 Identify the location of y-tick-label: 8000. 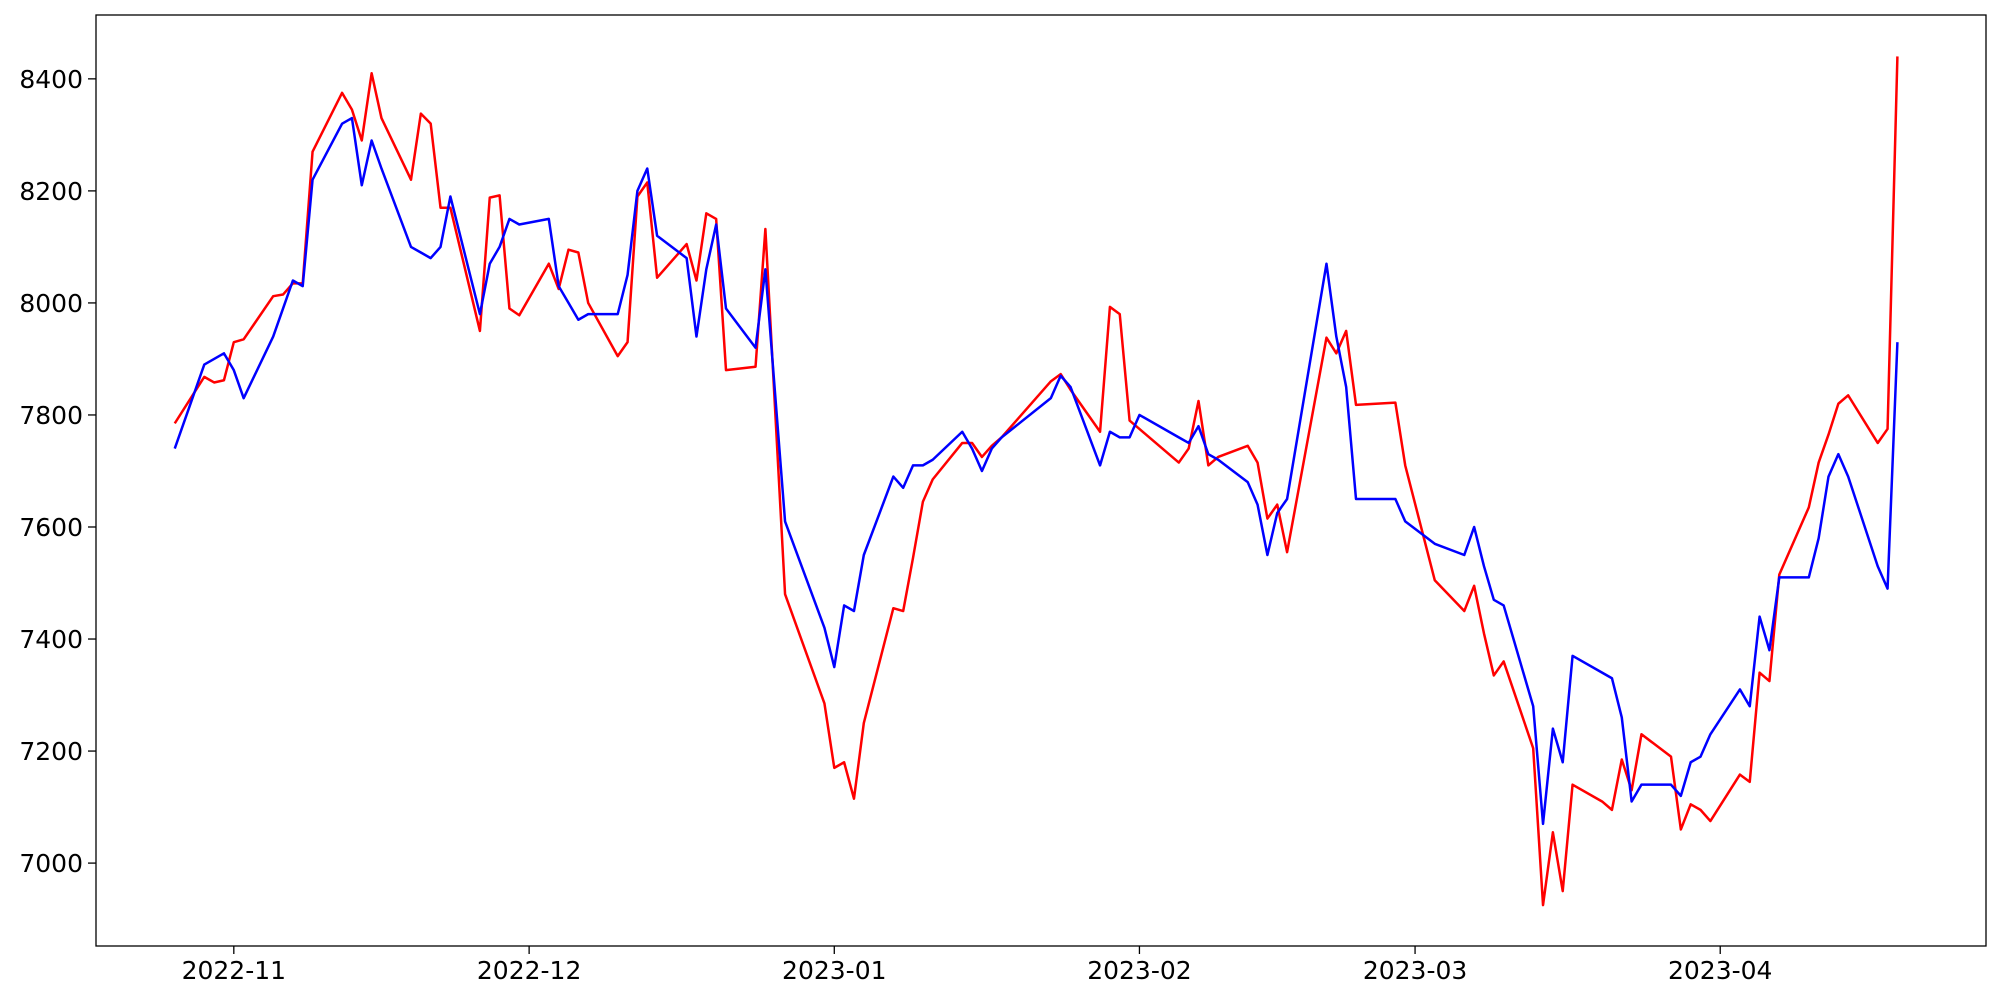
(51, 303).